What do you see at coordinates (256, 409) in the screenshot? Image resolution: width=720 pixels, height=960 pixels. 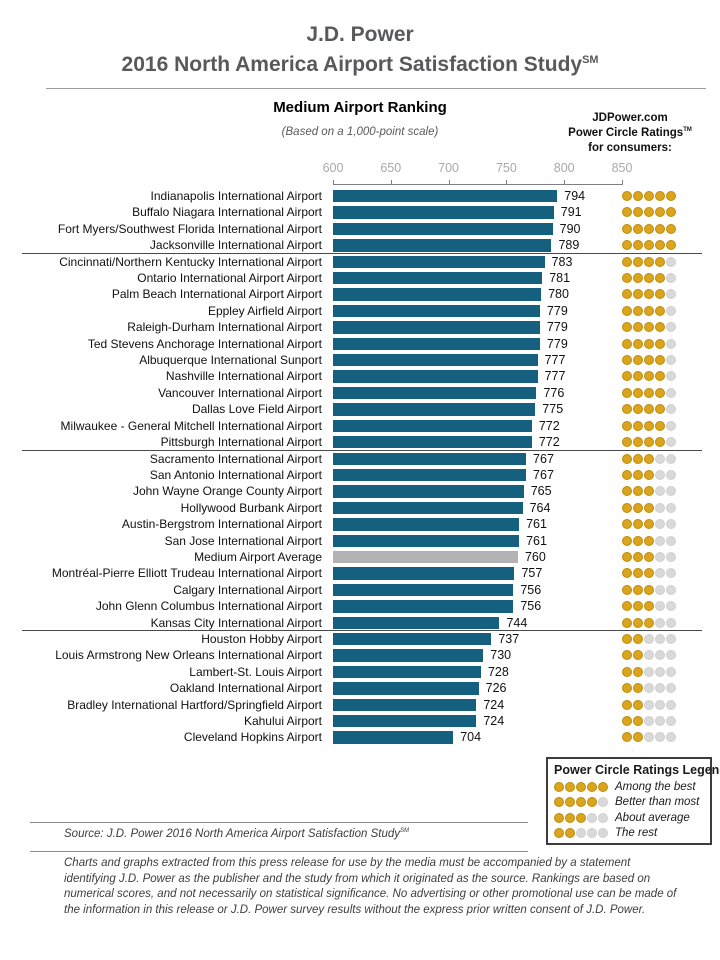 I see `airport-label: Dallas Love Field Airport` at bounding box center [256, 409].